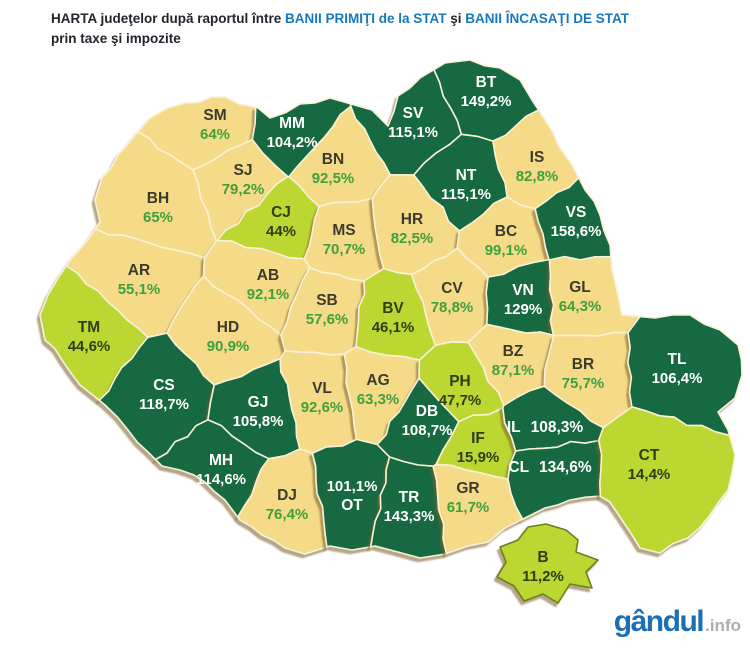 This screenshot has height=649, width=750. I want to click on county-value: 118,7%, so click(164, 404).